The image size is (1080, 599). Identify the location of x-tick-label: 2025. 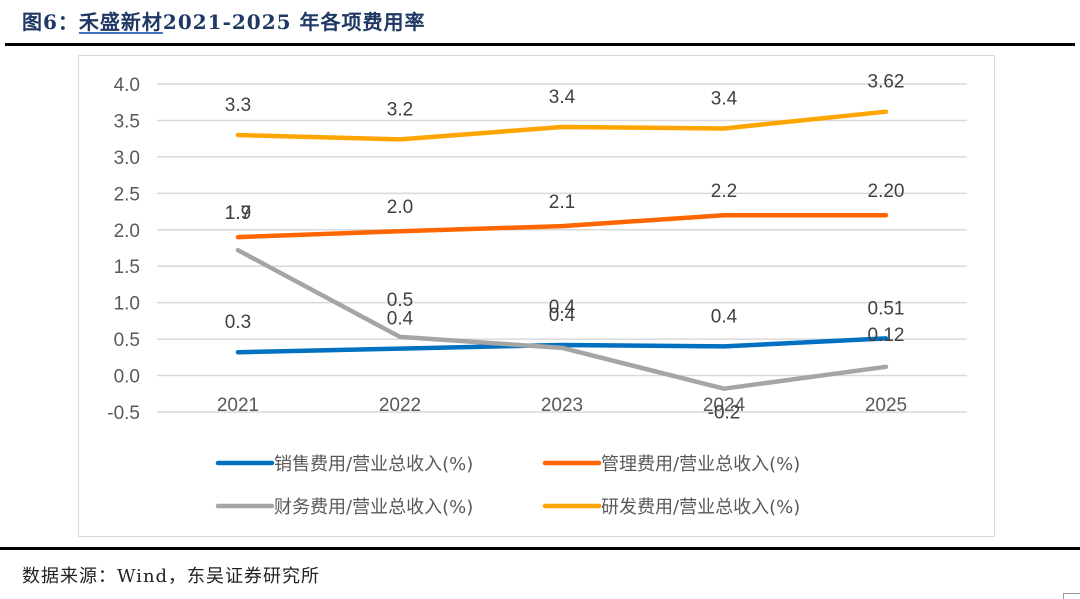
(886, 405).